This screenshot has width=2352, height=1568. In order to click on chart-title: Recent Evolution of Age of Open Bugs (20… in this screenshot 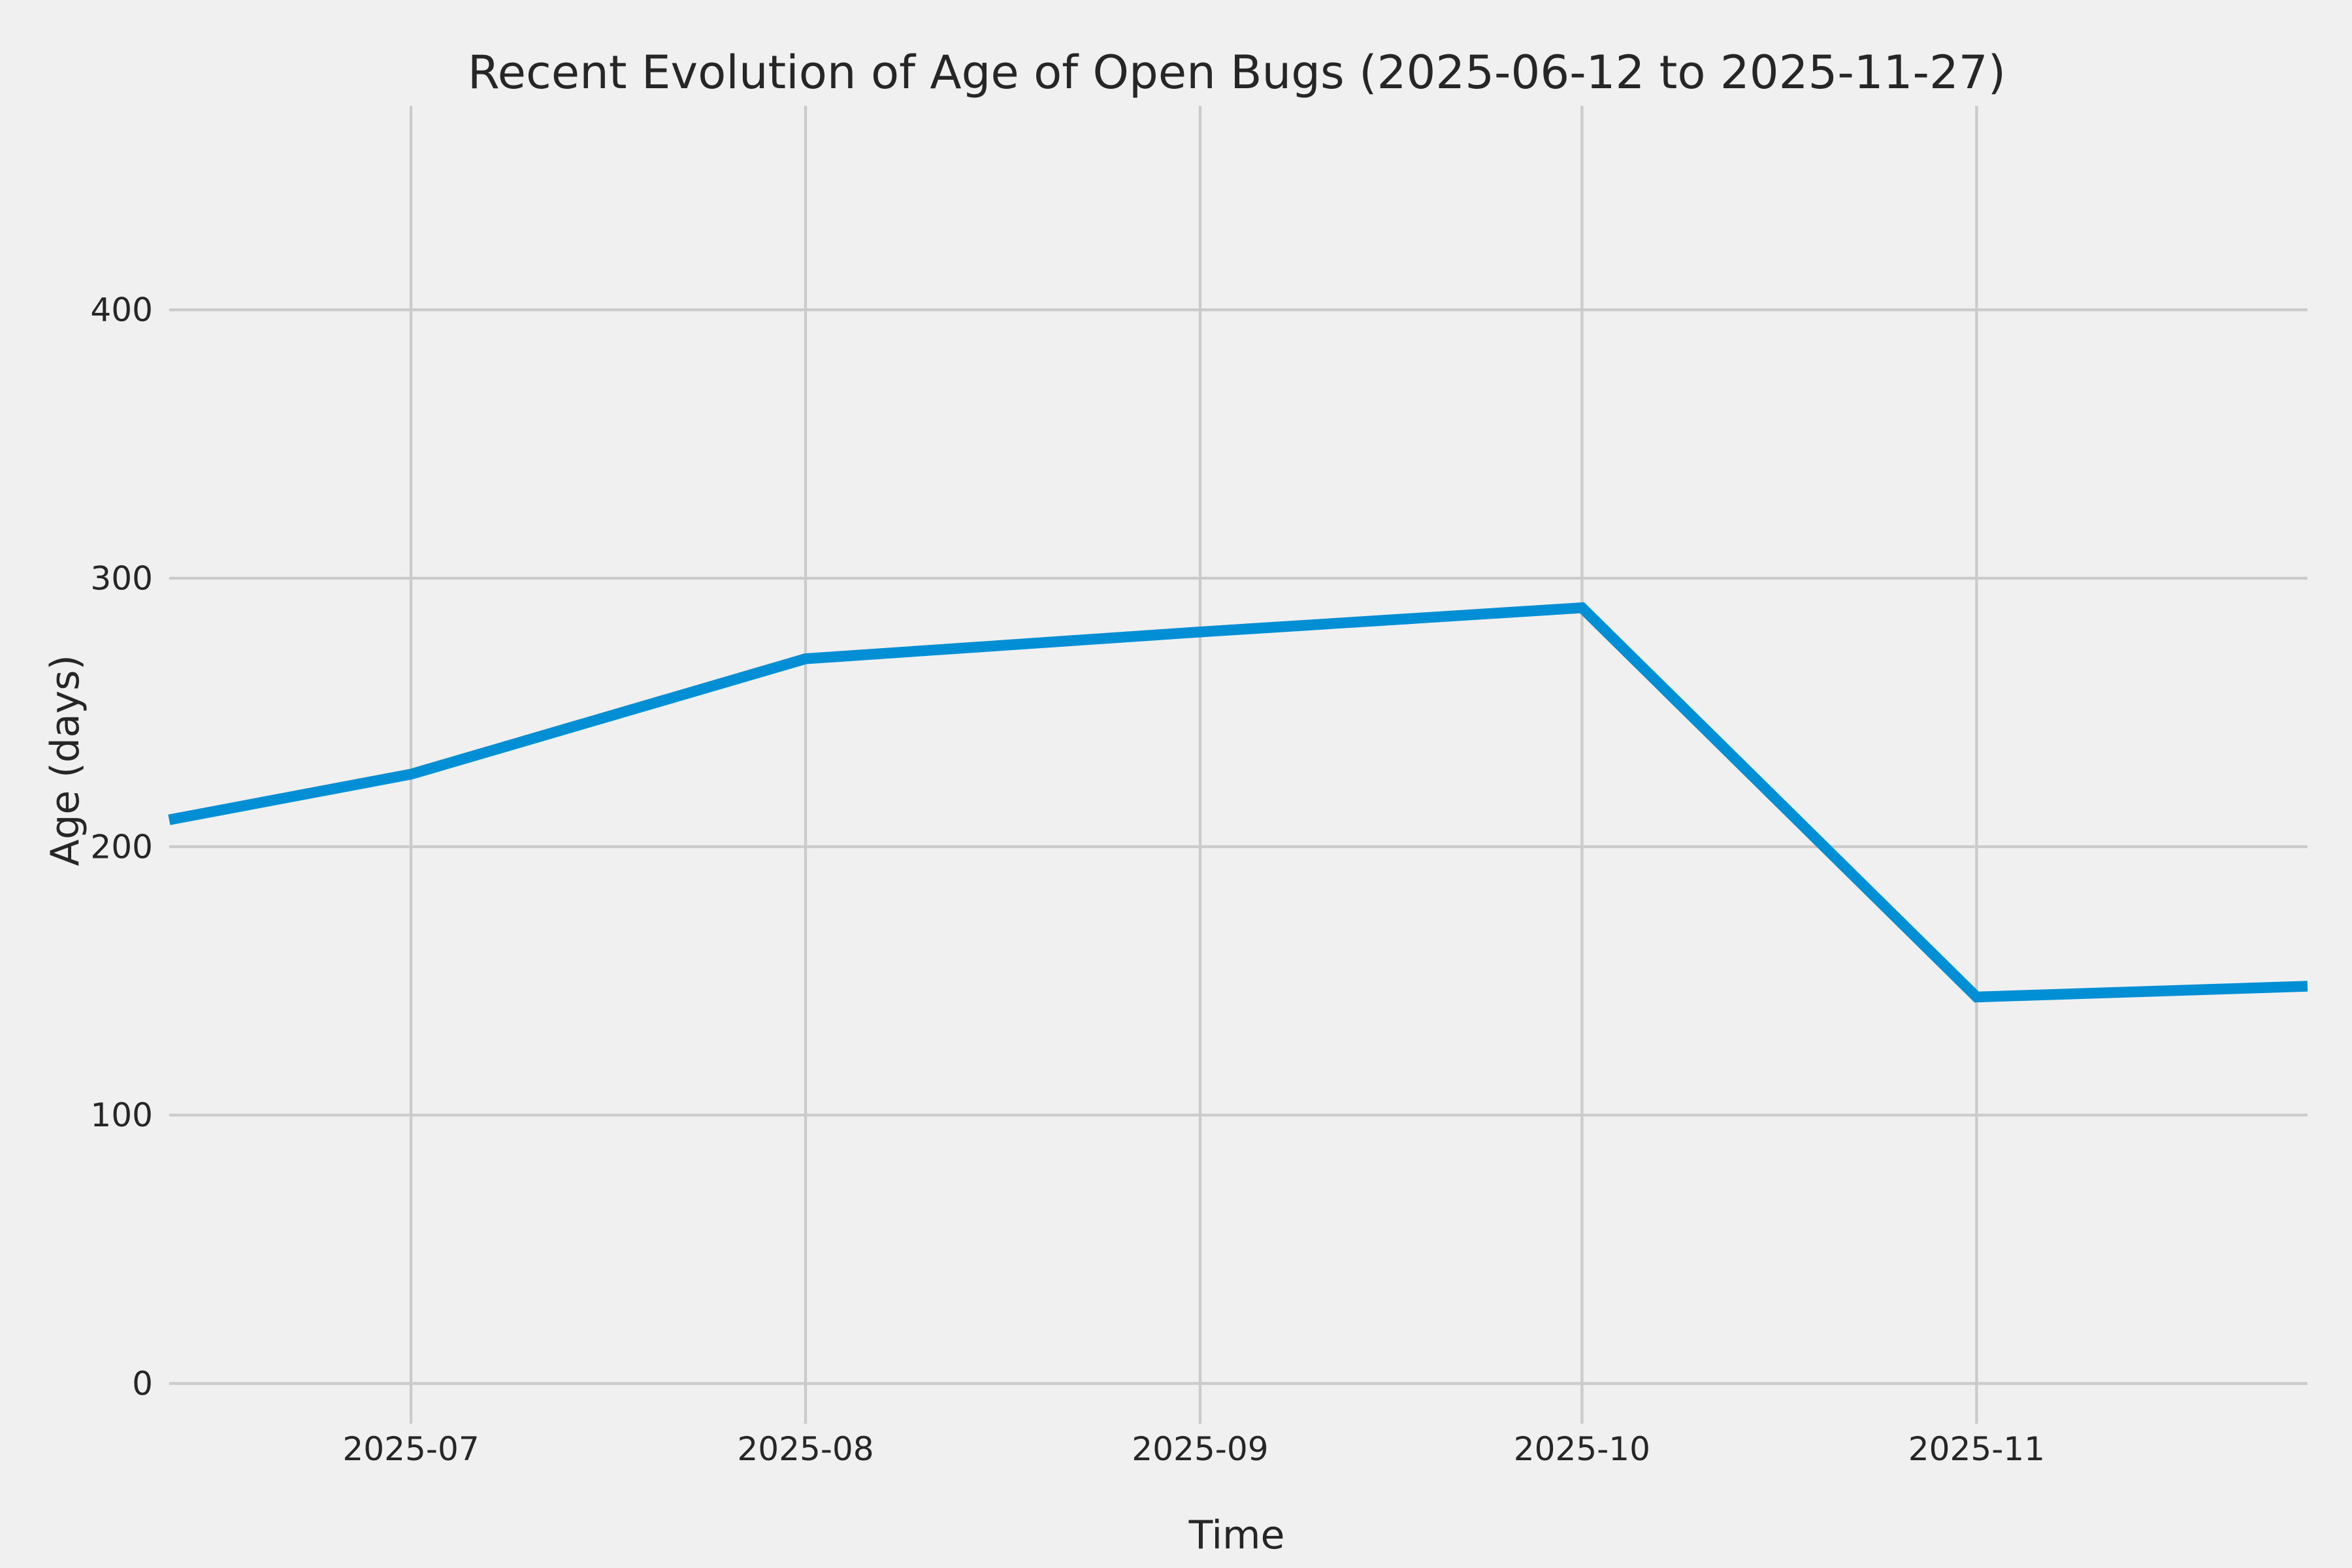, I will do `click(1236, 72)`.